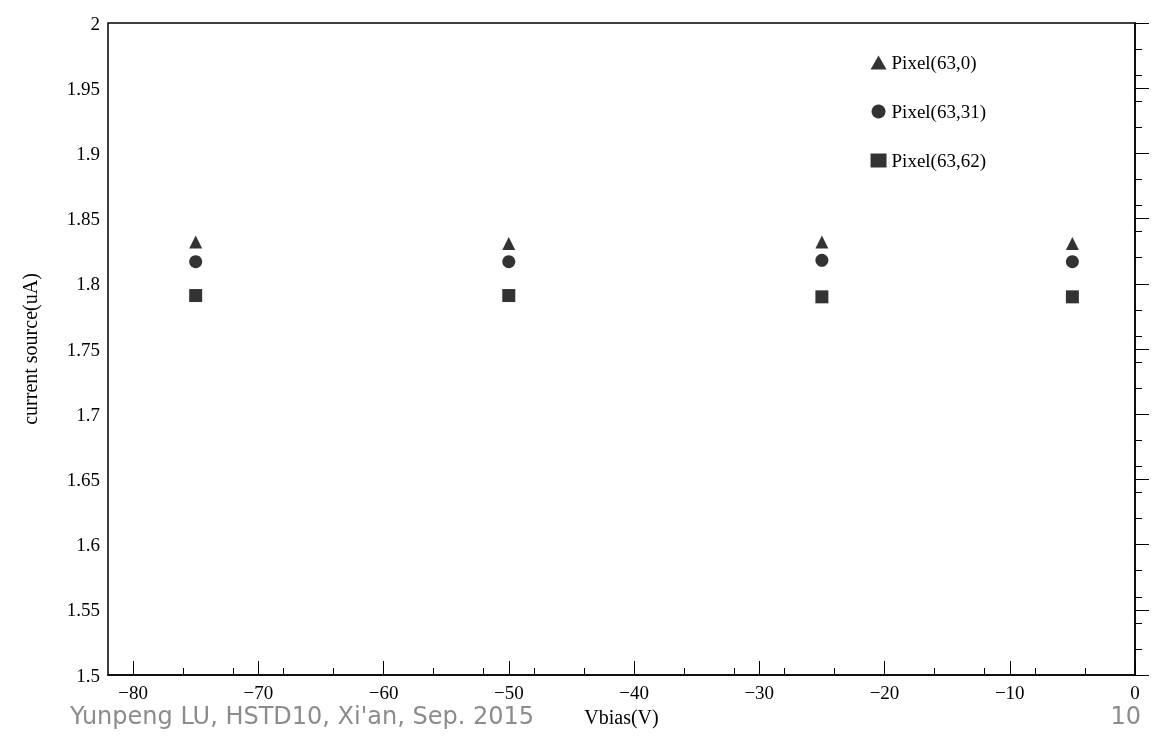 The height and width of the screenshot is (740, 1159). What do you see at coordinates (83, 88) in the screenshot?
I see `y-tick-label: 1.95` at bounding box center [83, 88].